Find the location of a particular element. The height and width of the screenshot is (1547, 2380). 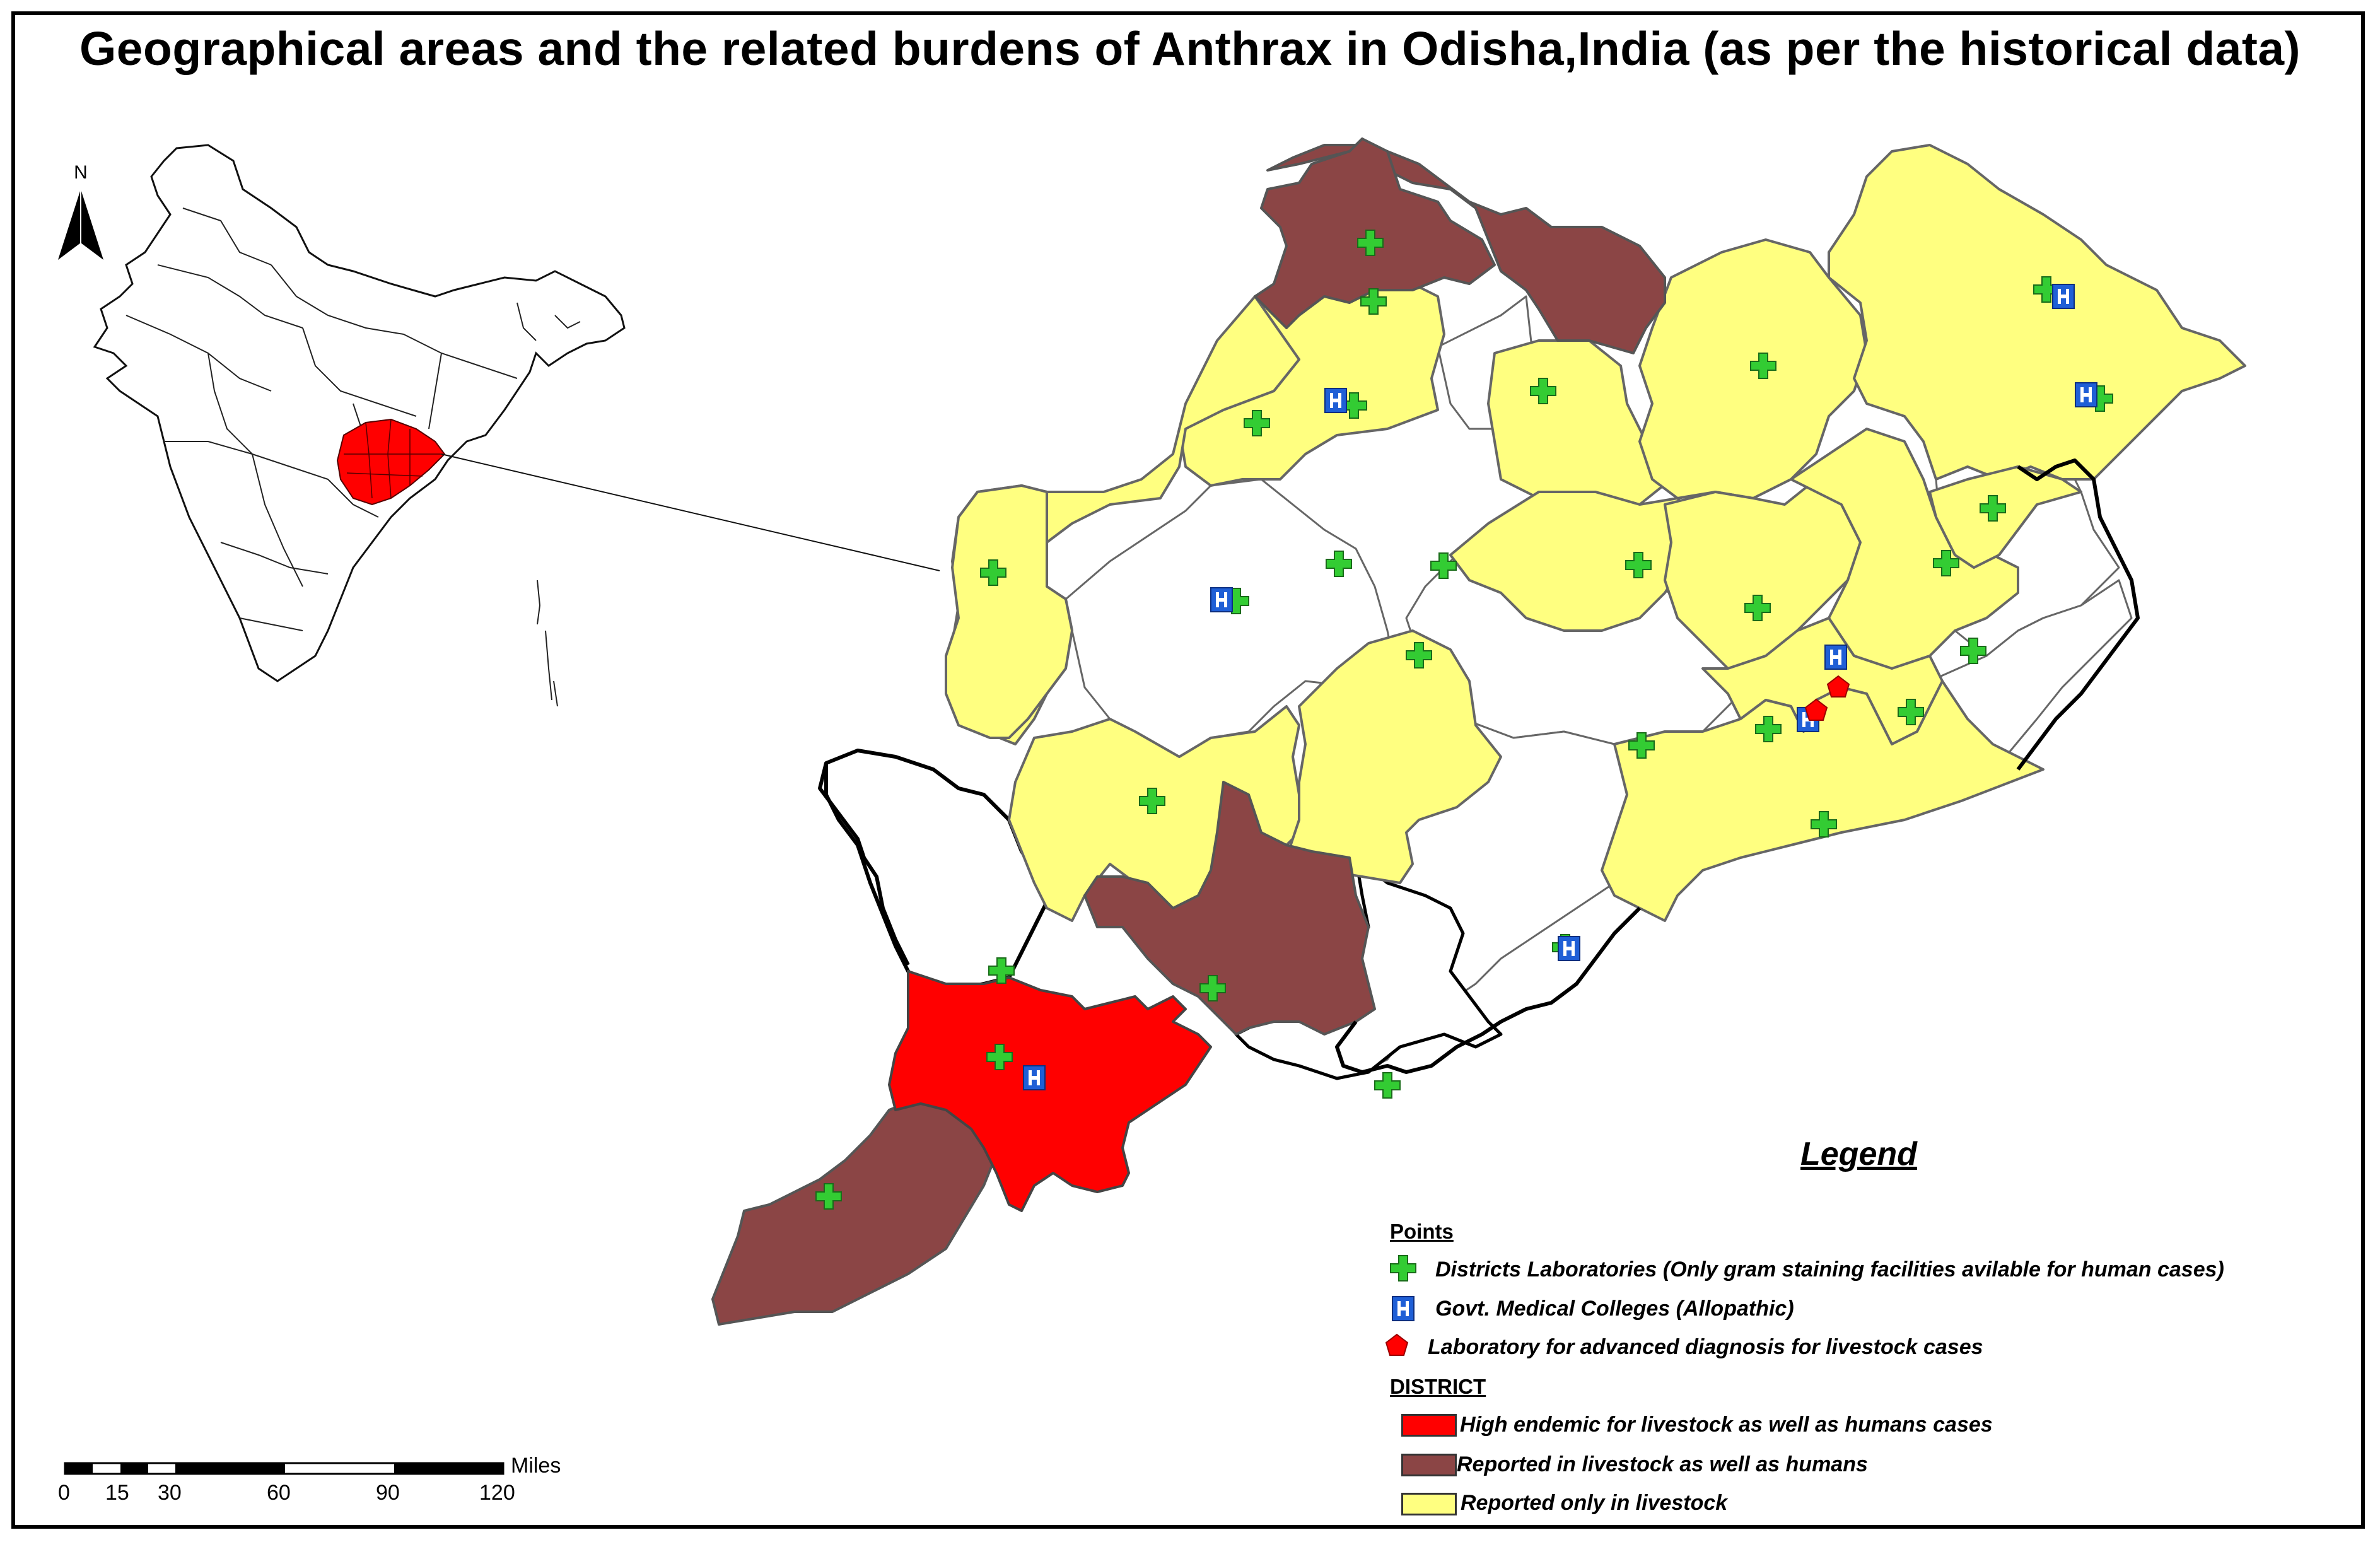

legend-swatch-livestock-humans is located at coordinates (1429, 1465).